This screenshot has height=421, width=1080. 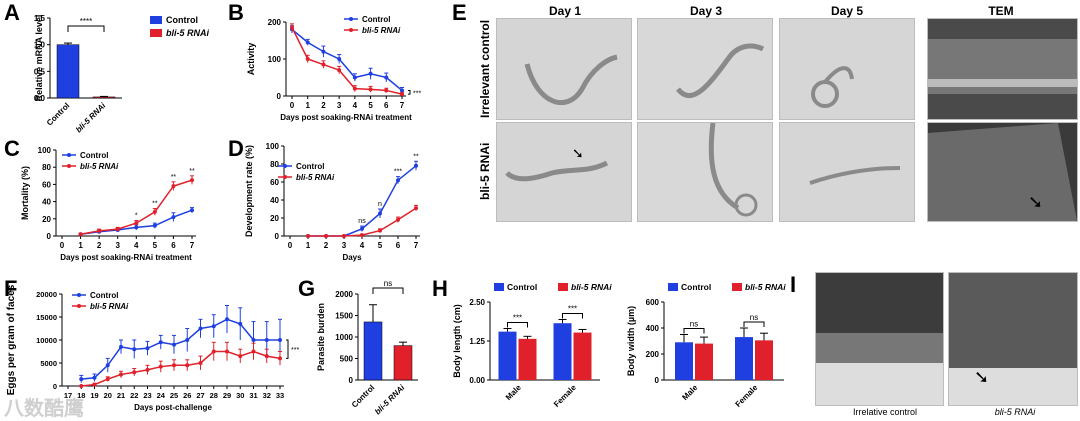 I want to click on significance-label: ***, so click(x=398, y=172).